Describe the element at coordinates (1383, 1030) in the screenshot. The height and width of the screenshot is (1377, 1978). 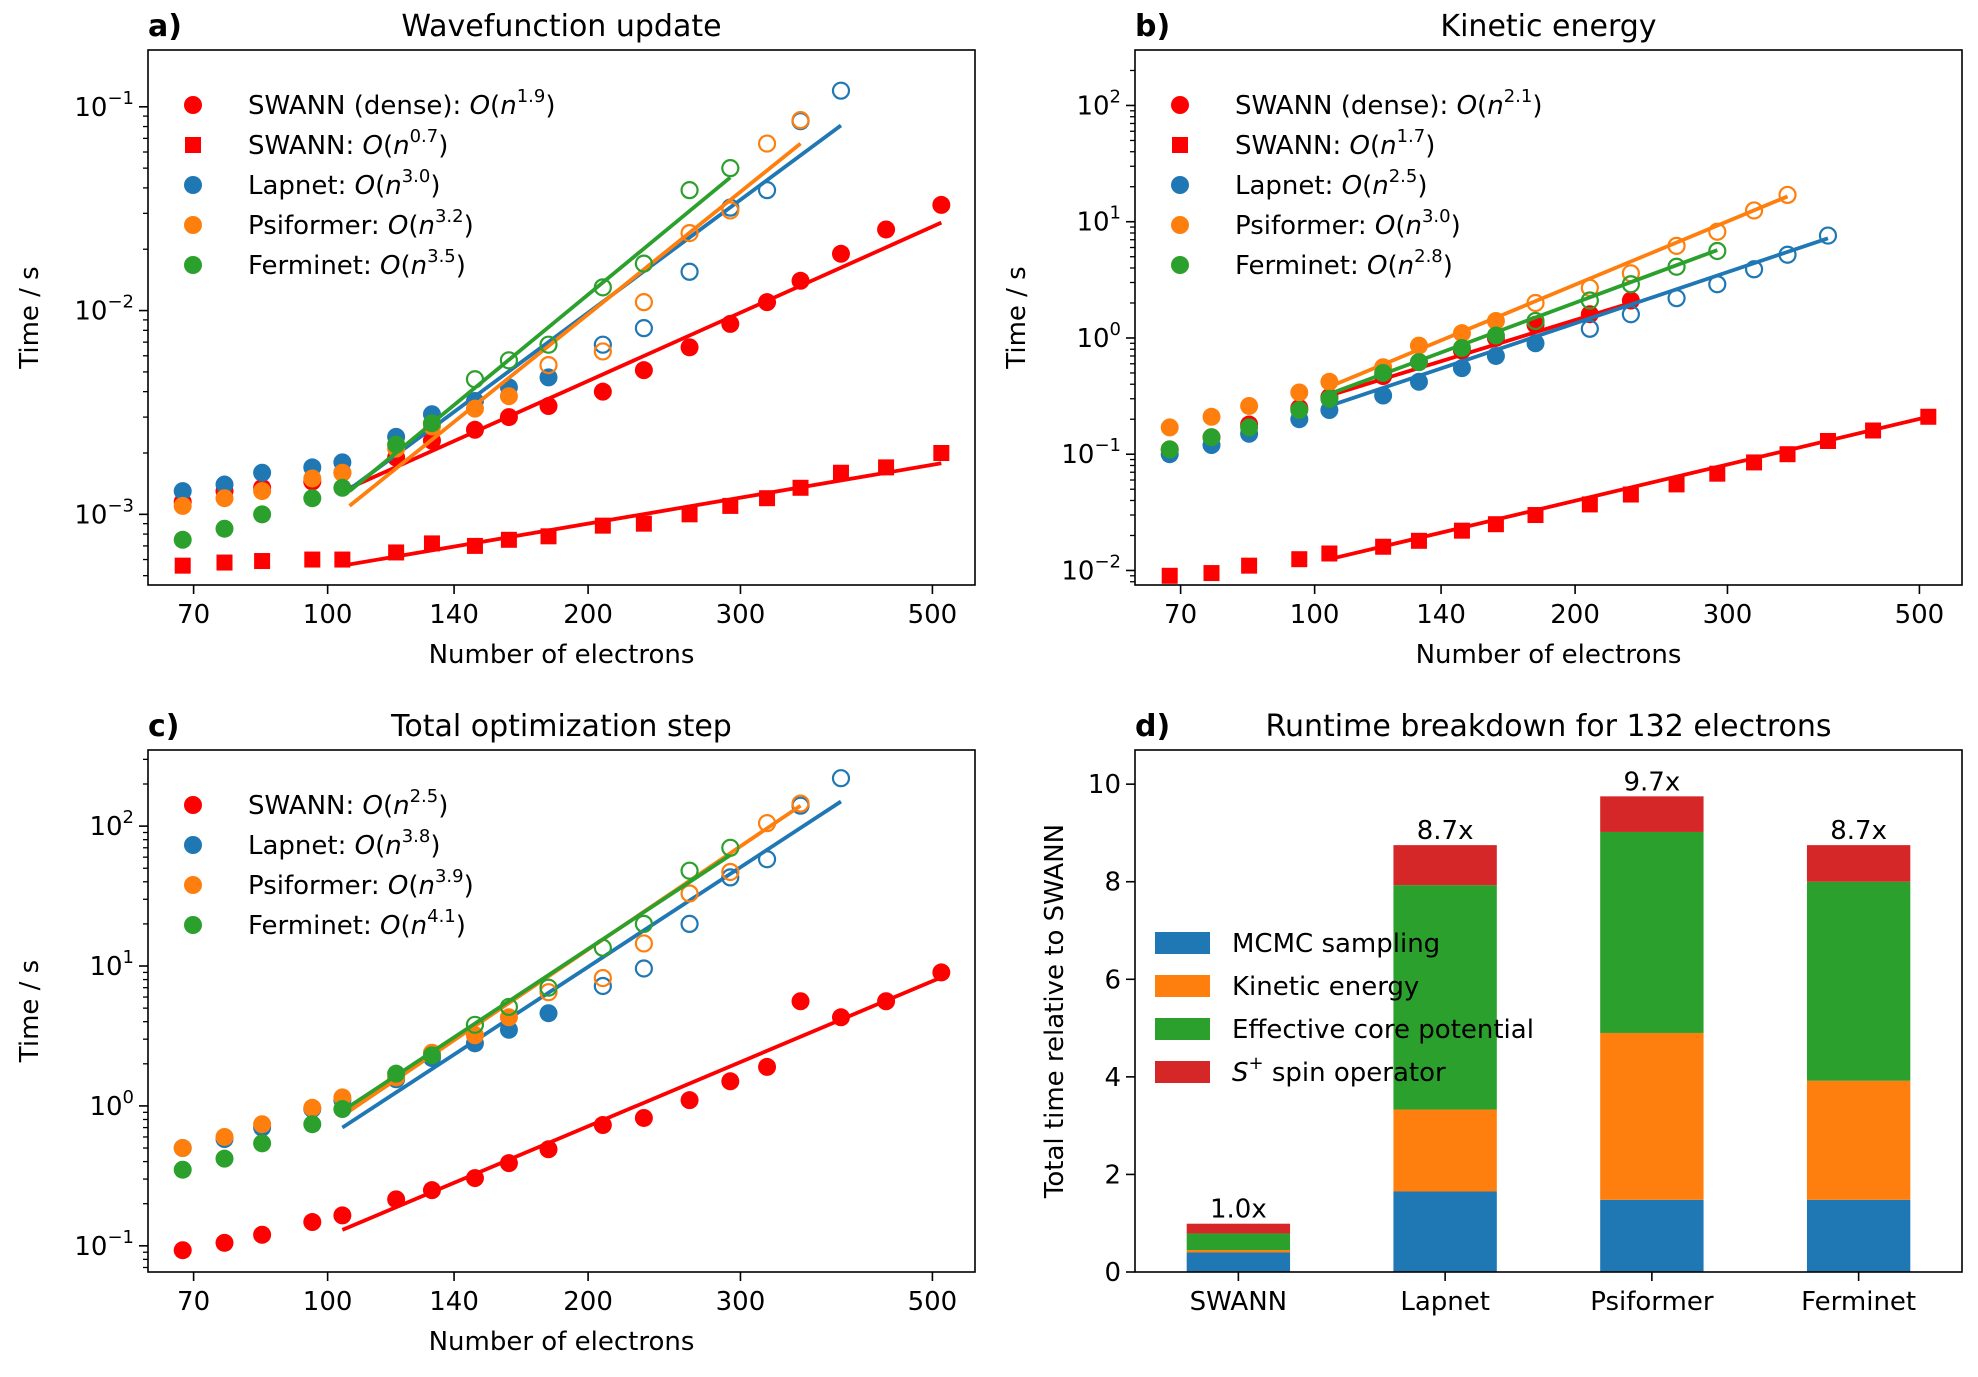
I see `legend-label: Effective core potential` at that location.